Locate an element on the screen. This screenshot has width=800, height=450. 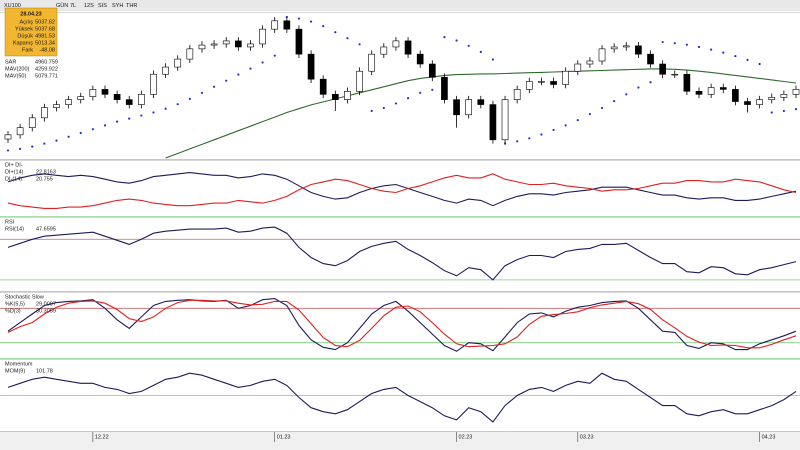
panel-title: RSI is located at coordinates (10, 222).